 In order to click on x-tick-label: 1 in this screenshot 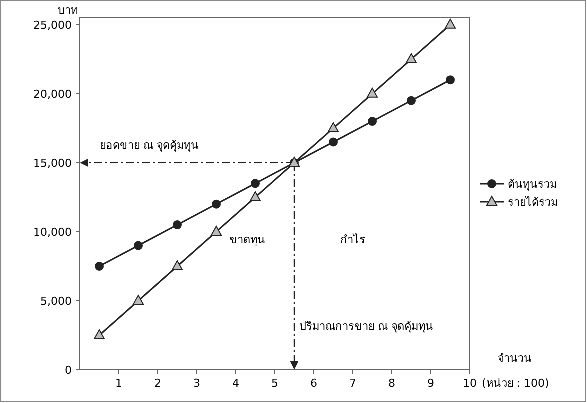, I will do `click(119, 383)`.